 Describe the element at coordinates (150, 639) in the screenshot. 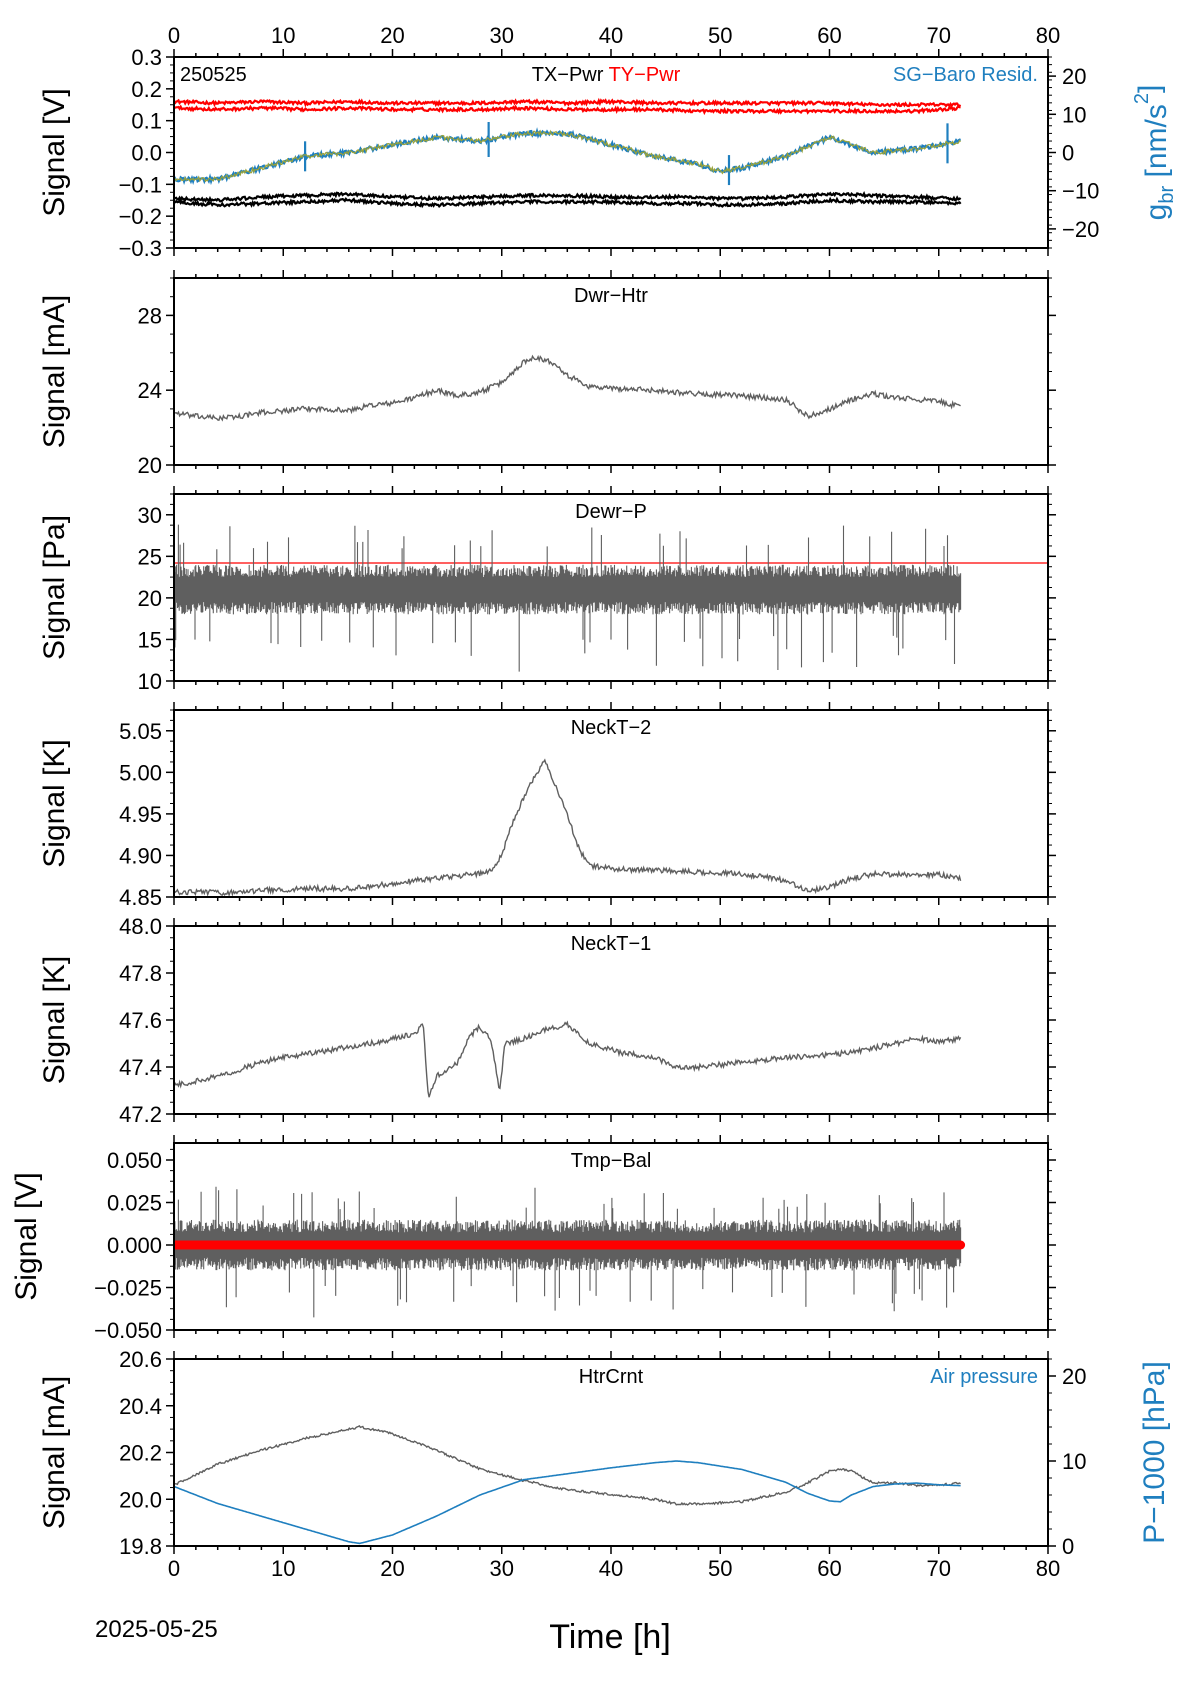

I see `y-tick-label: 15` at that location.